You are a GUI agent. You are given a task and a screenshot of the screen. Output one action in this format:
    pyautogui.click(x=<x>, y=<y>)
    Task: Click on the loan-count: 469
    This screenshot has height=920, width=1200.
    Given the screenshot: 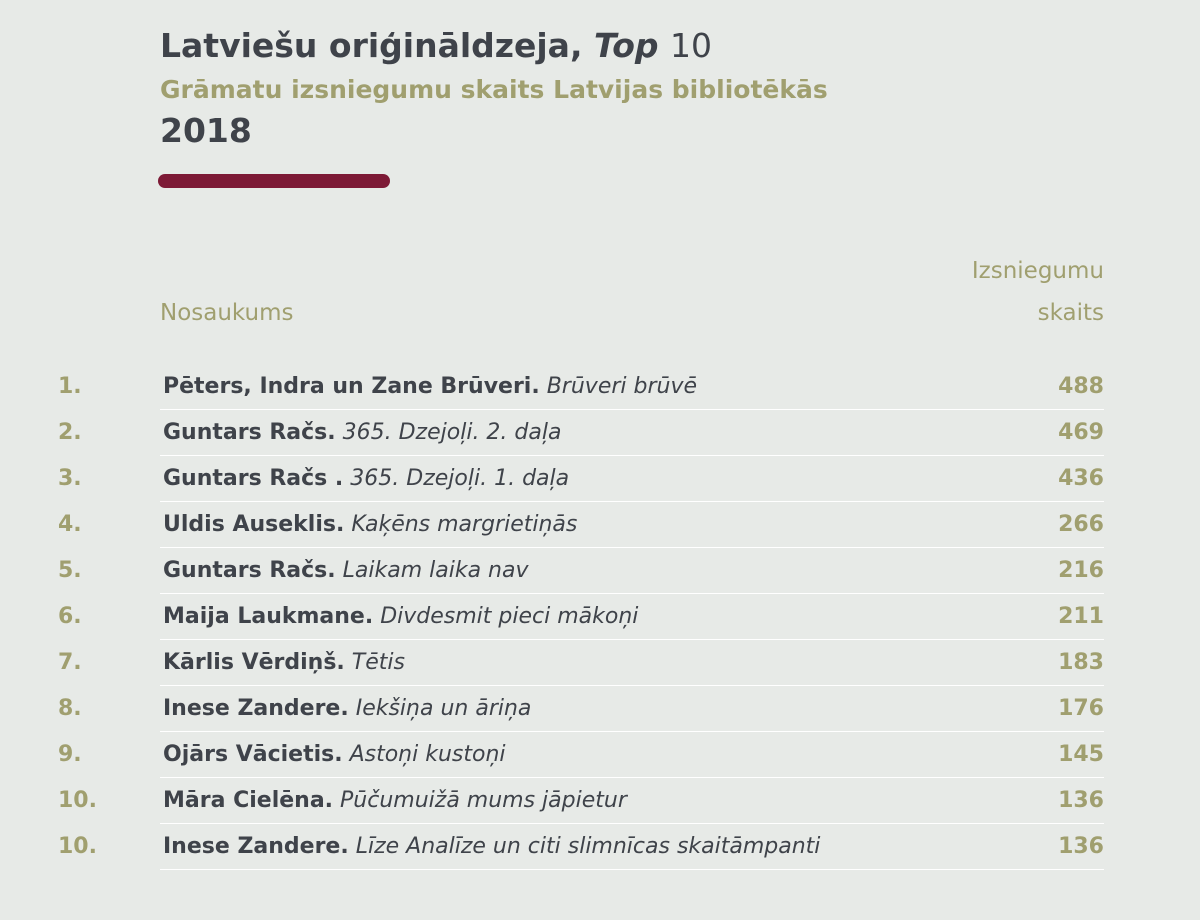 What is the action you would take?
    pyautogui.click(x=1081, y=432)
    